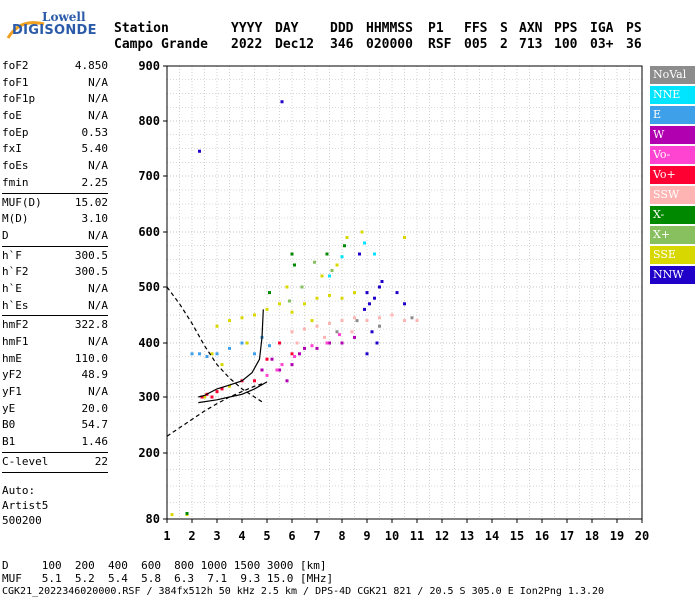  Describe the element at coordinates (295, 44) in the screenshot. I see `header-value-day: Dec12` at that location.